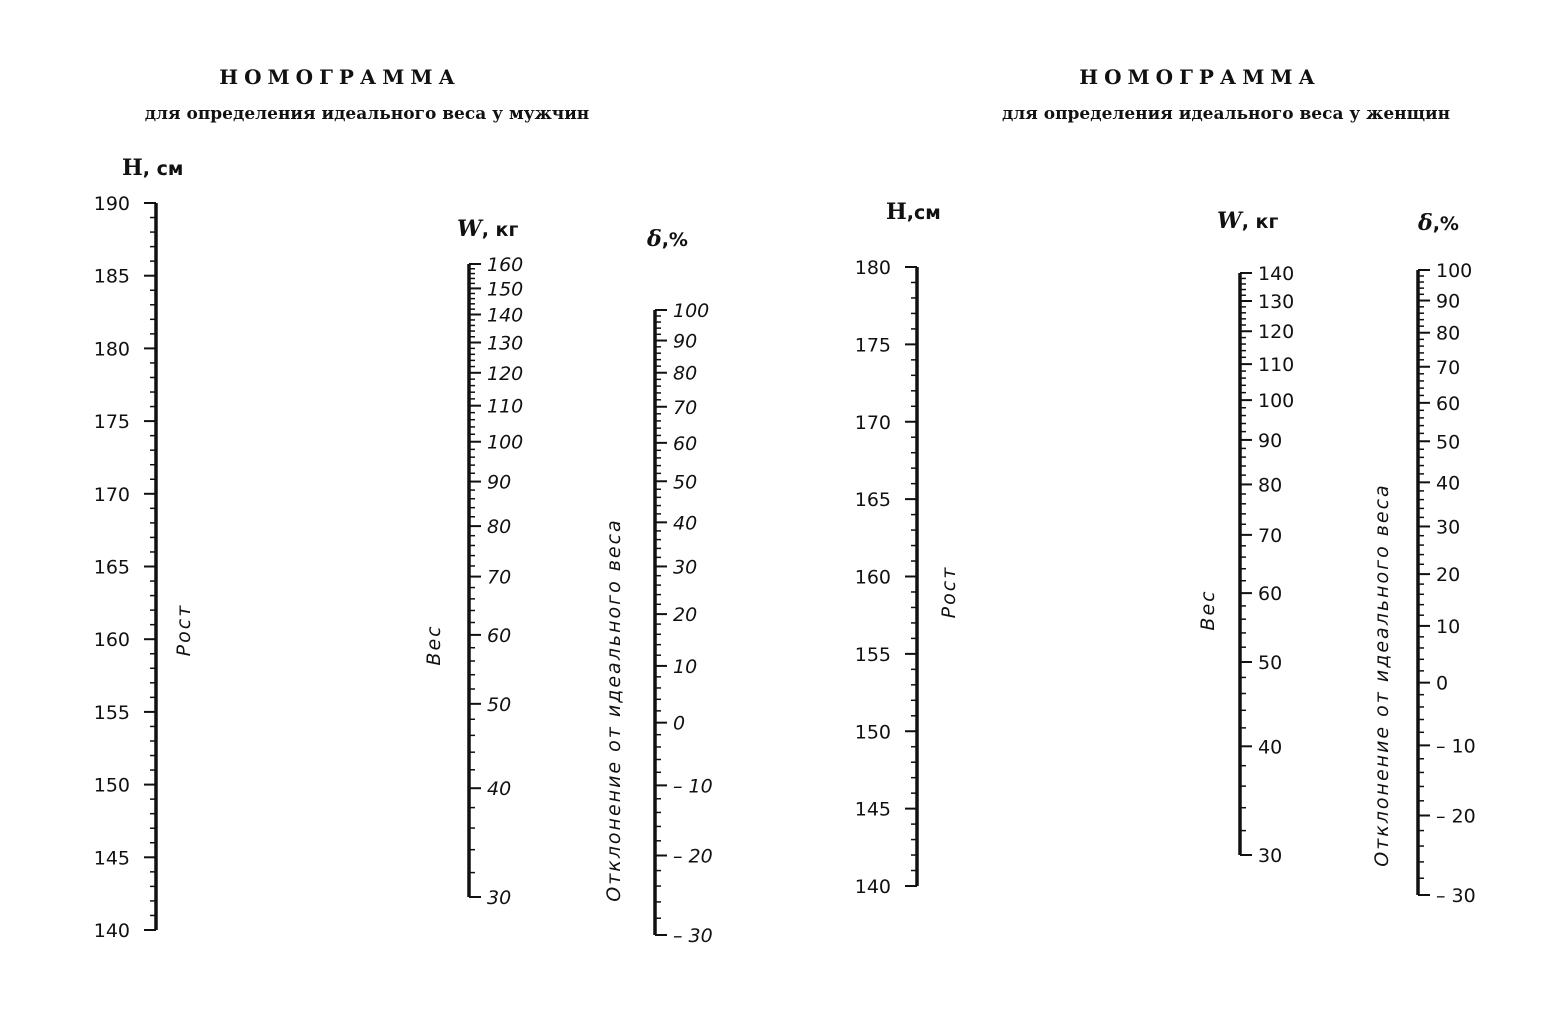 The image size is (1568, 1020). What do you see at coordinates (1200, 77) in the screenshot?
I see `women-nomogram-title: НОМОГРАММА` at bounding box center [1200, 77].